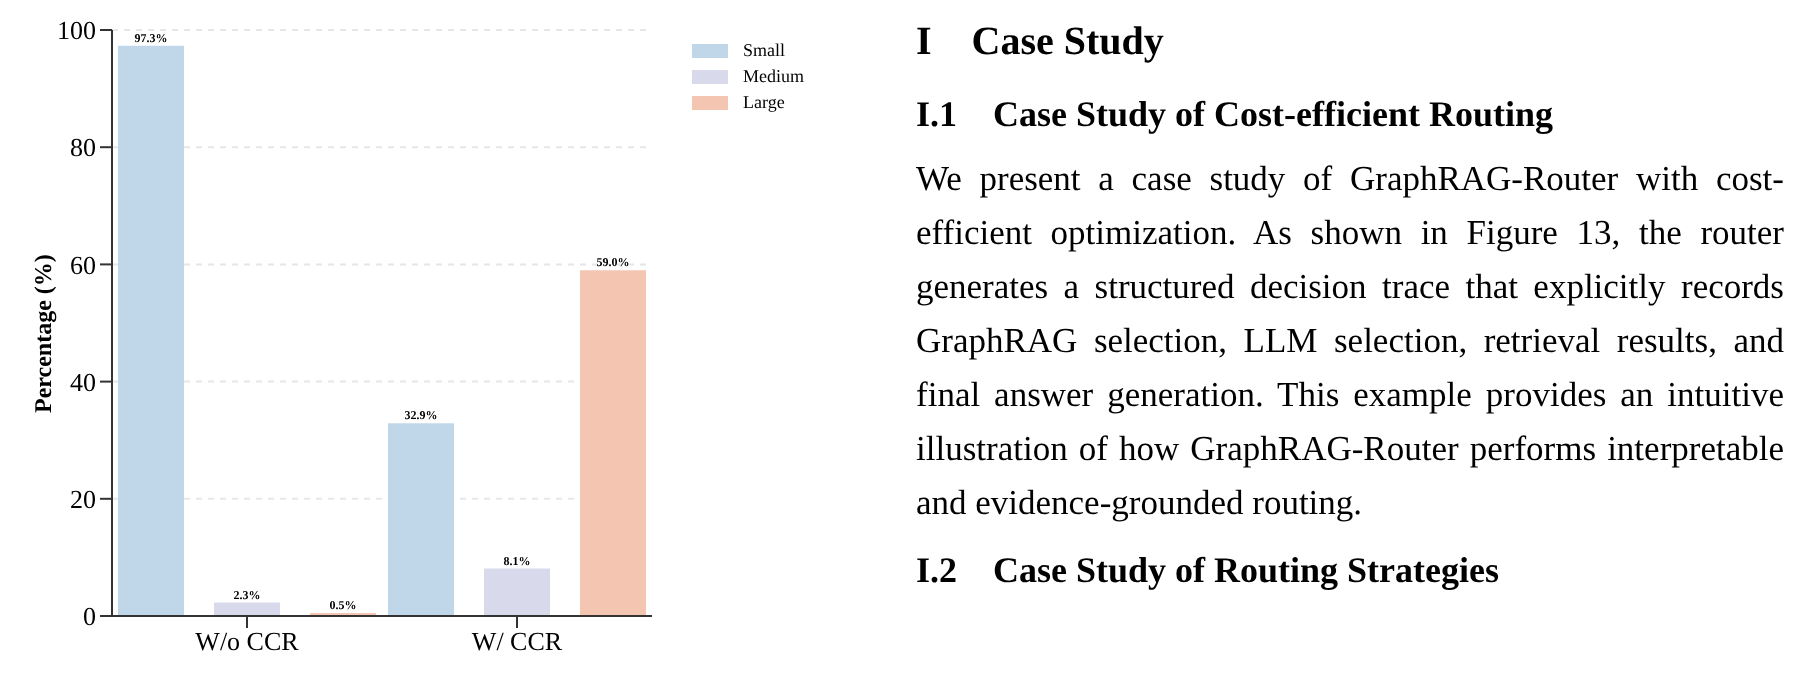 Image resolution: width=1808 pixels, height=692 pixels. I want to click on legend-label: Large, so click(764, 102).